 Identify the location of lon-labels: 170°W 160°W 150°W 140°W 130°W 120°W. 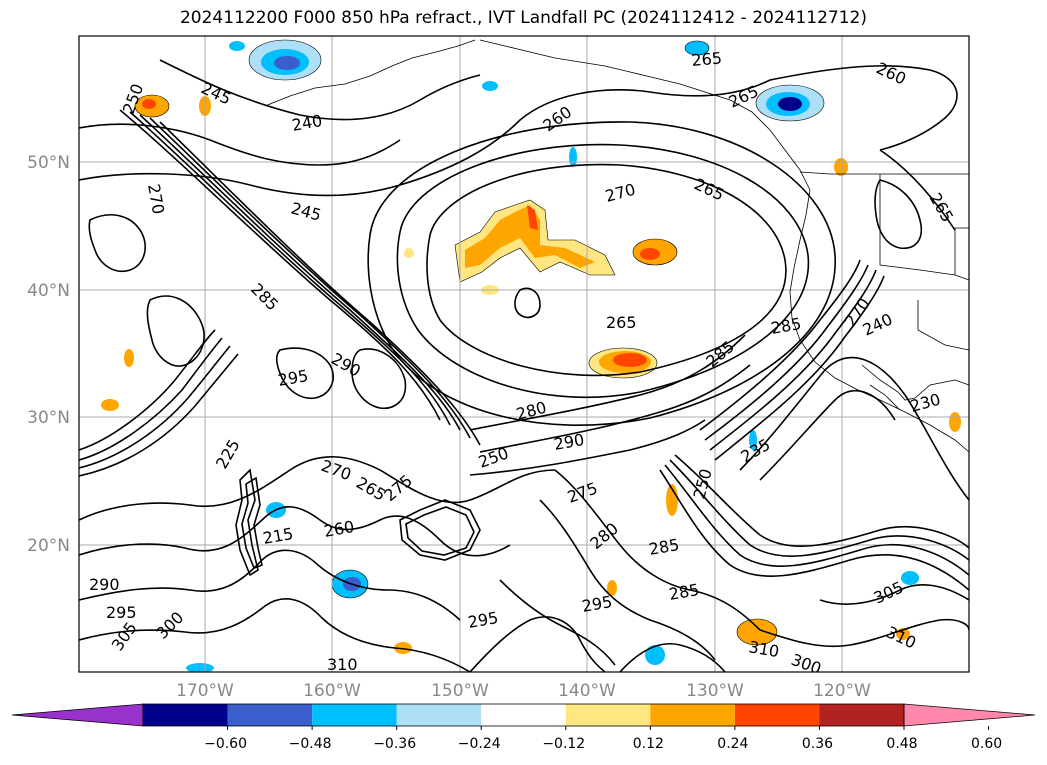
(523, 691).